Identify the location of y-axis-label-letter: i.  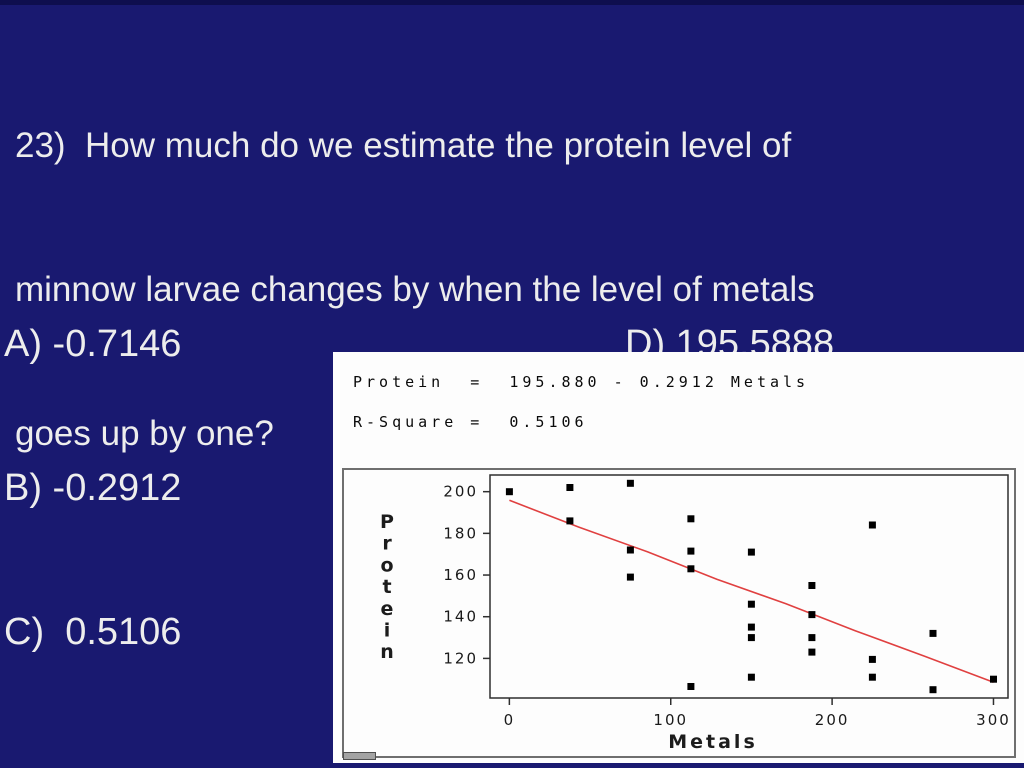
(387, 631).